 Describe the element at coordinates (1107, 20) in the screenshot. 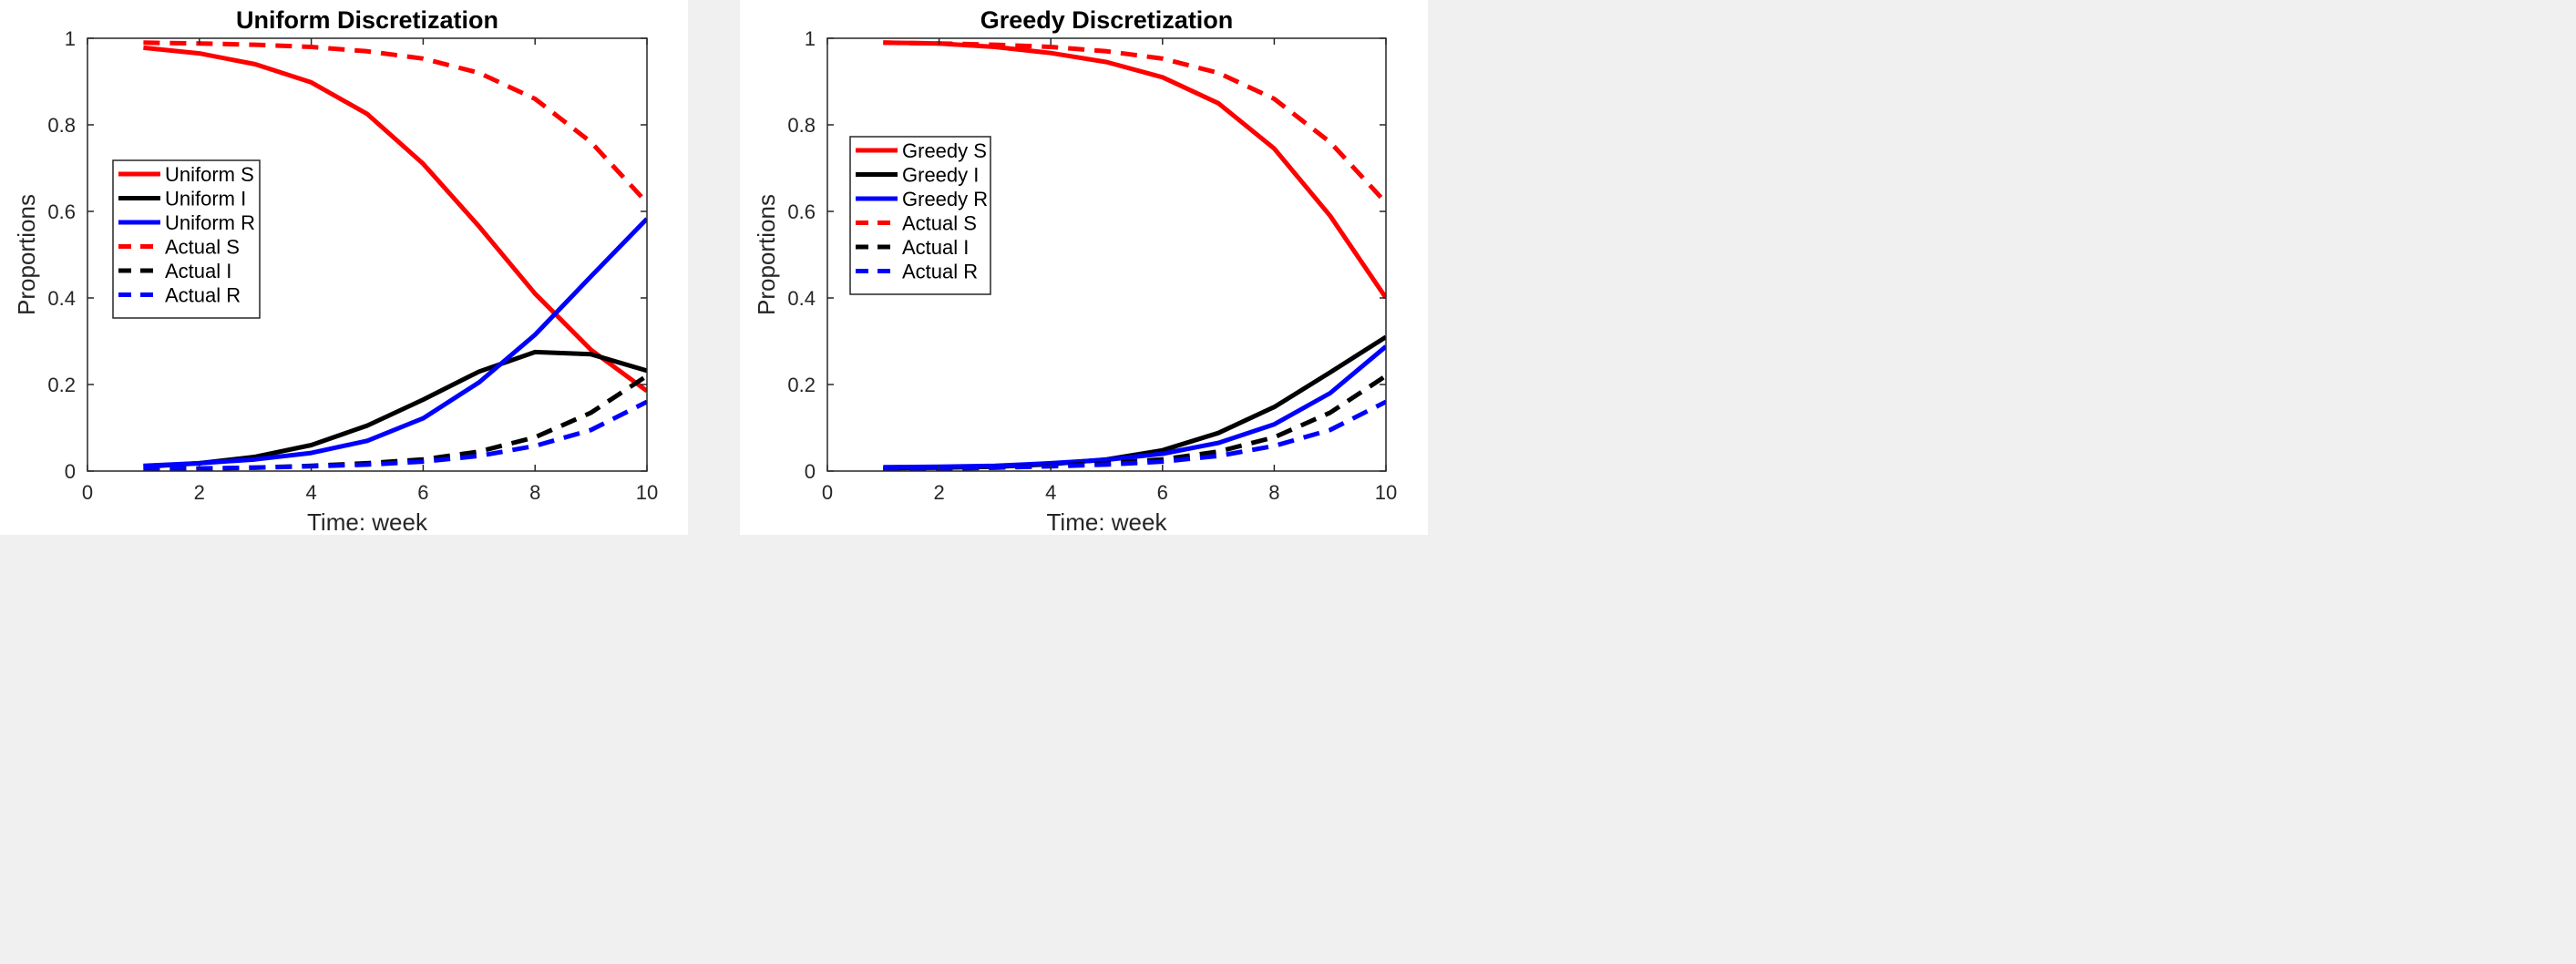

I see `chart-title: Greedy Discretization` at that location.